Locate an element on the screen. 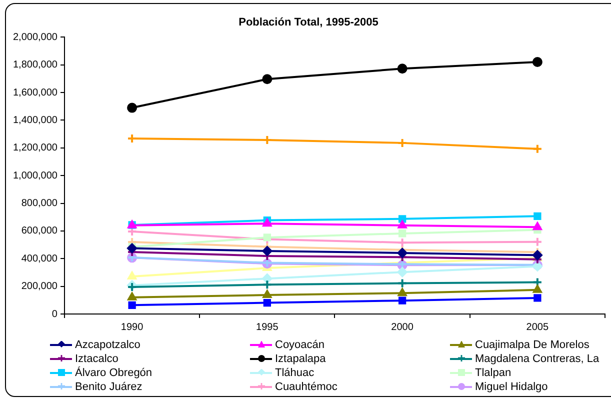 The height and width of the screenshot is (406, 611). legend-label: Miguel Hidalgo is located at coordinates (511, 386).